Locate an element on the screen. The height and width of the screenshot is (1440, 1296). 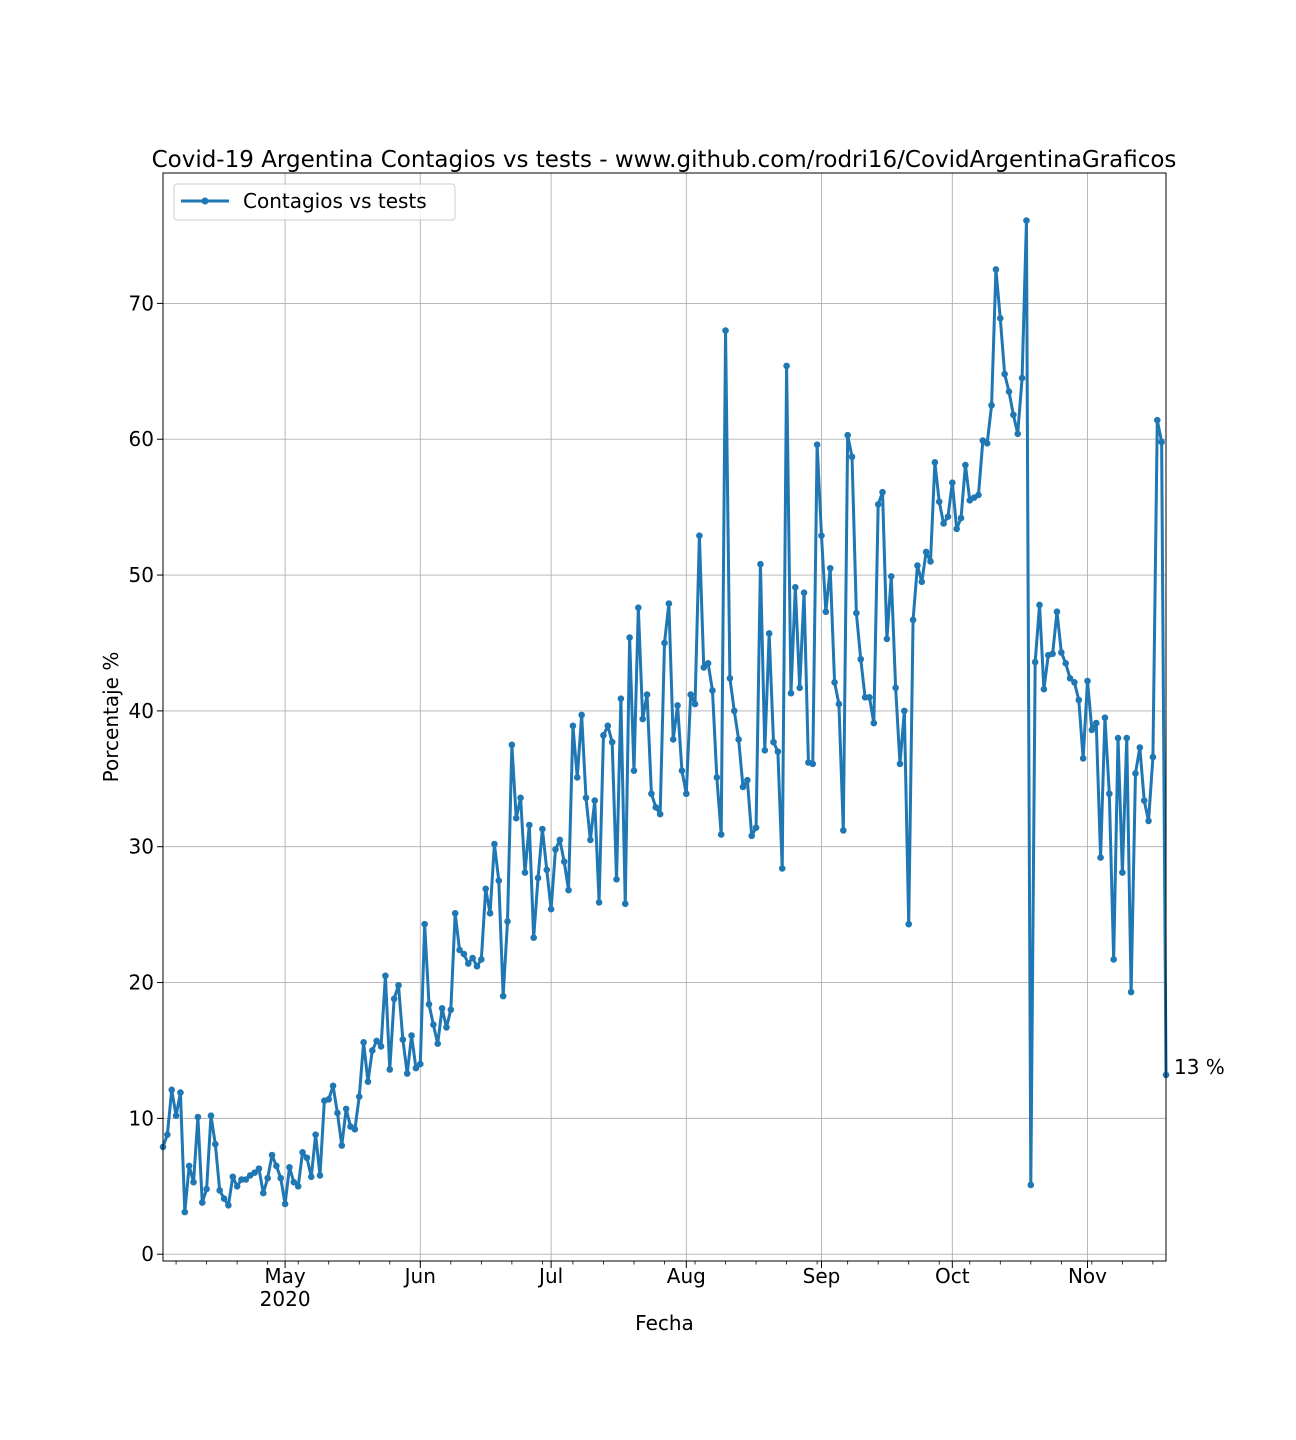
y-tick-label: 60 is located at coordinates (141, 439).